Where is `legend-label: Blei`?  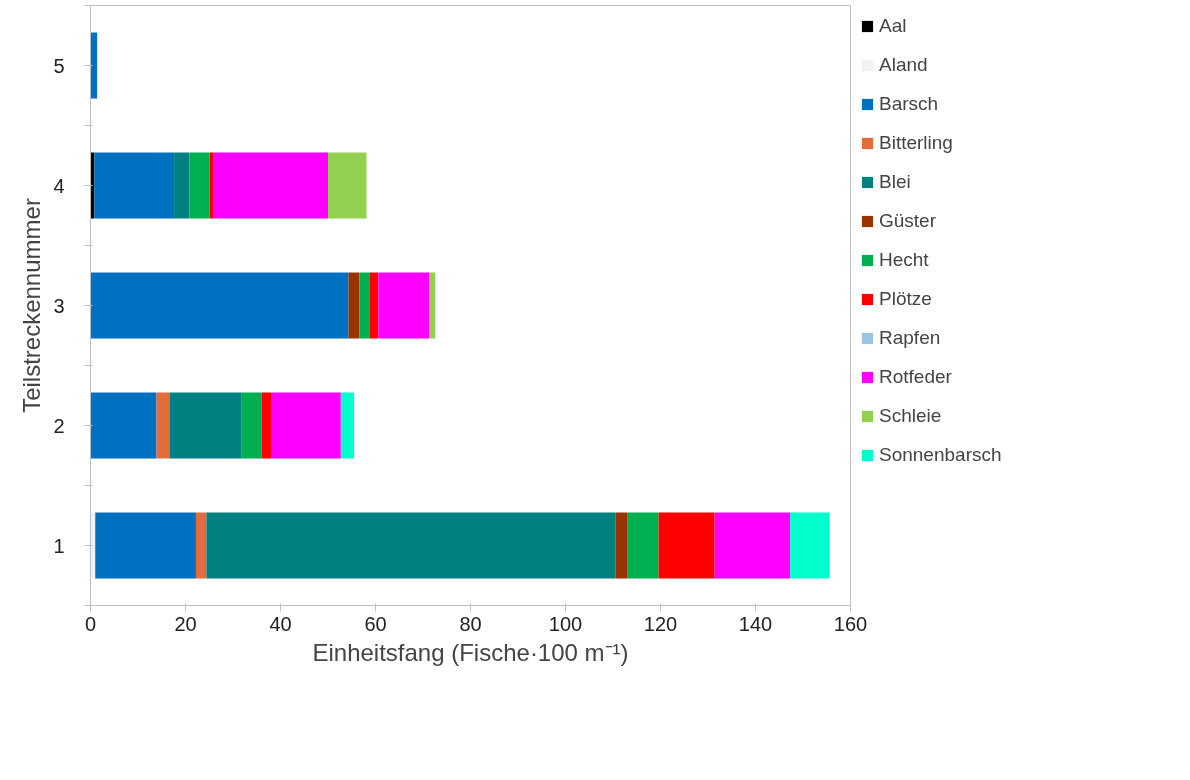 legend-label: Blei is located at coordinates (895, 182).